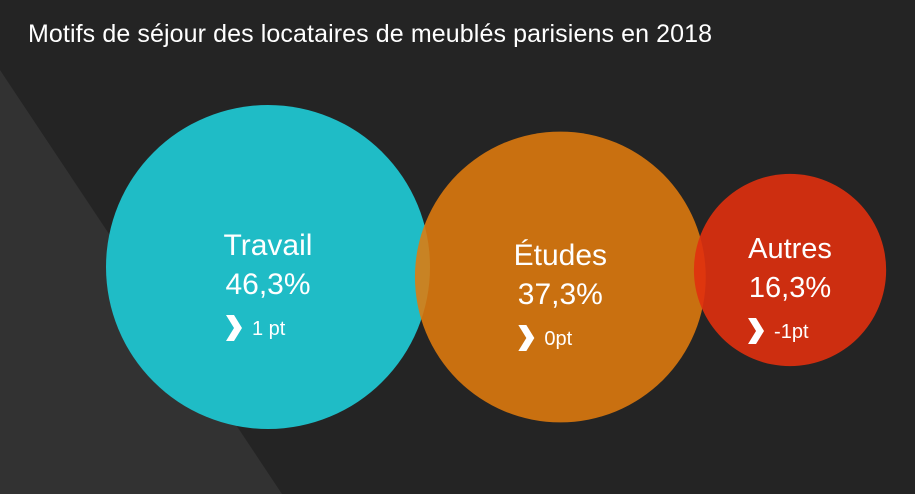  What do you see at coordinates (269, 329) in the screenshot?
I see `bubble-change-travail: 1 pt` at bounding box center [269, 329].